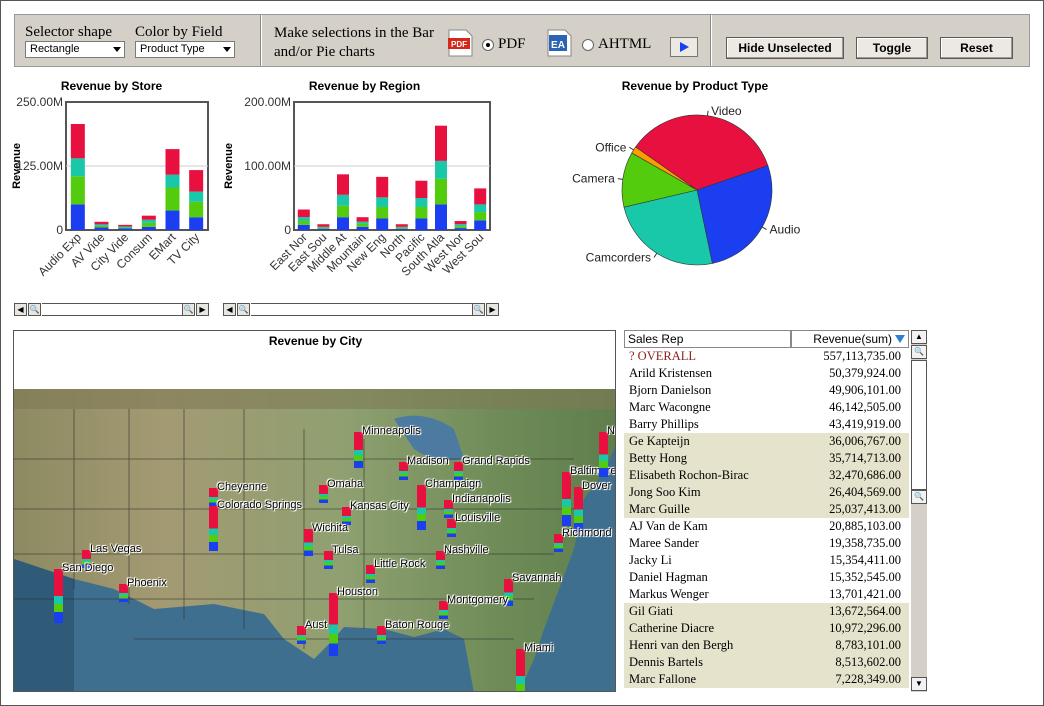 The image size is (1044, 706). Describe the element at coordinates (460, 43) in the screenshot. I see `pdf-icon: PDF` at that location.